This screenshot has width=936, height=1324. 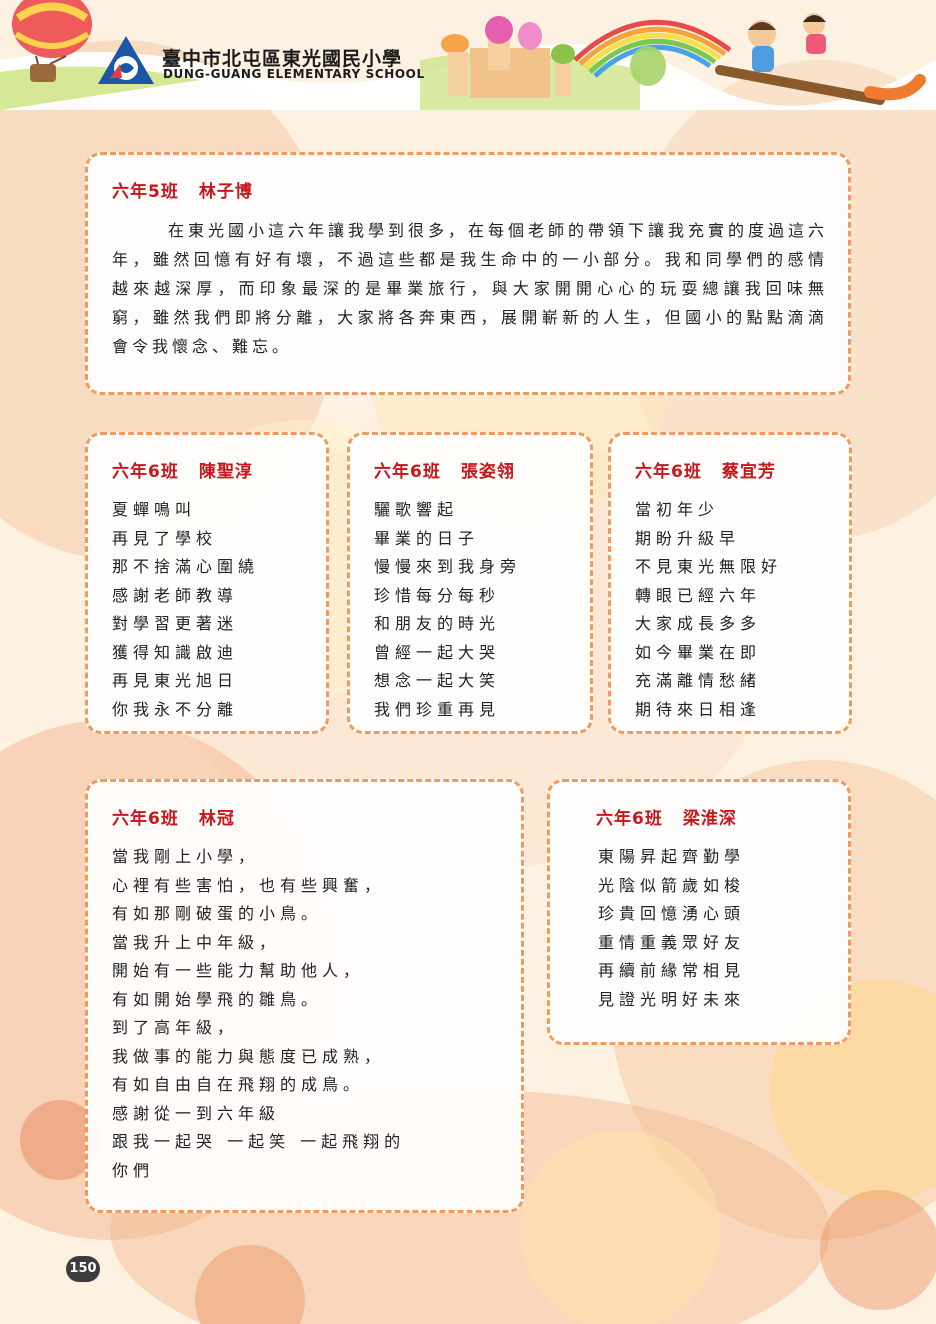 I want to click on page-number: 150, so click(x=83, y=1269).